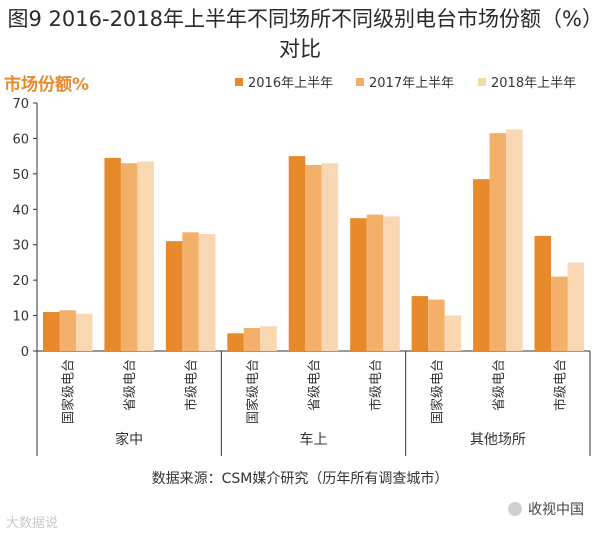  I want to click on brand-label: 收视中国, so click(546, 509).